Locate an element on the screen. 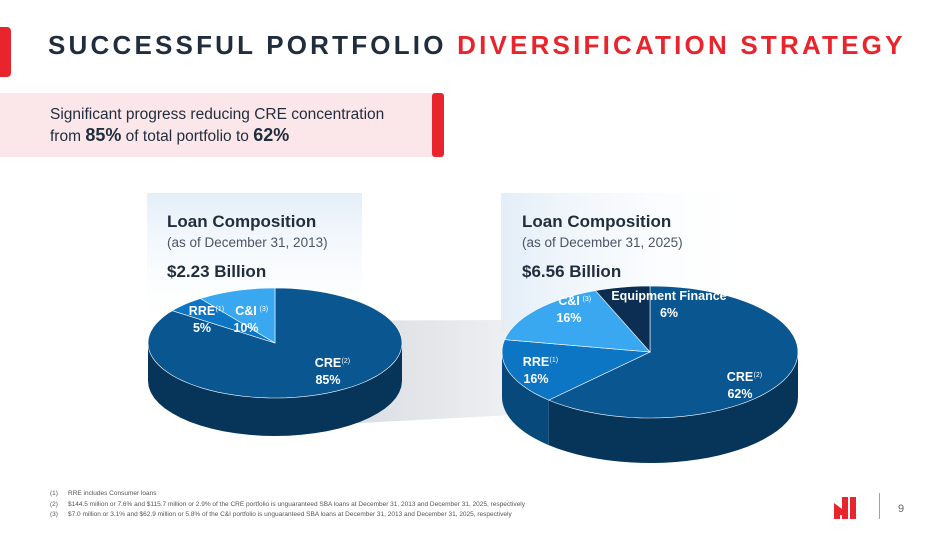 The width and height of the screenshot is (949, 534). slice-value-label: 10% is located at coordinates (245, 328).